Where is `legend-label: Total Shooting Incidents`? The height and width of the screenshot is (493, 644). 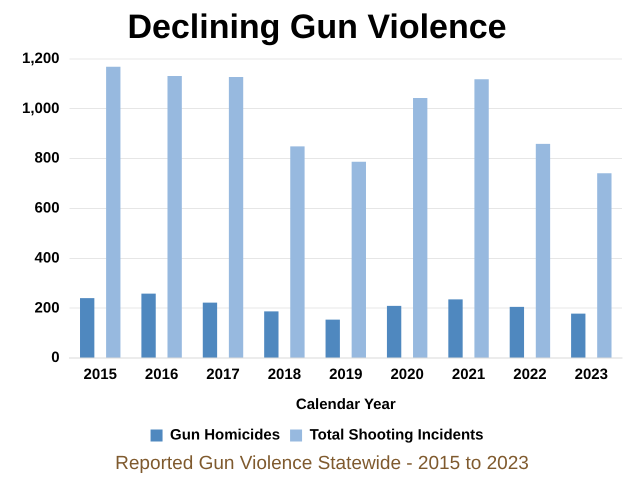 legend-label: Total Shooting Incidents is located at coordinates (397, 435).